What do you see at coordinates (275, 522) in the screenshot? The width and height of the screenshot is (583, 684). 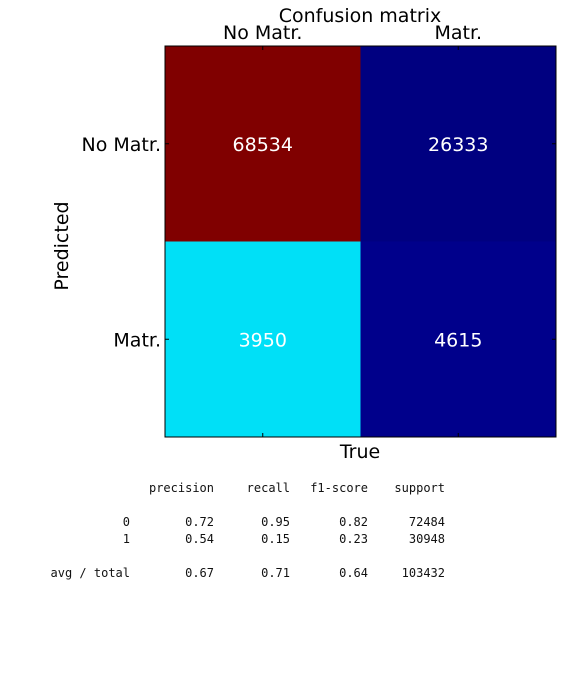 I see `report-row-recall: 0.95` at bounding box center [275, 522].